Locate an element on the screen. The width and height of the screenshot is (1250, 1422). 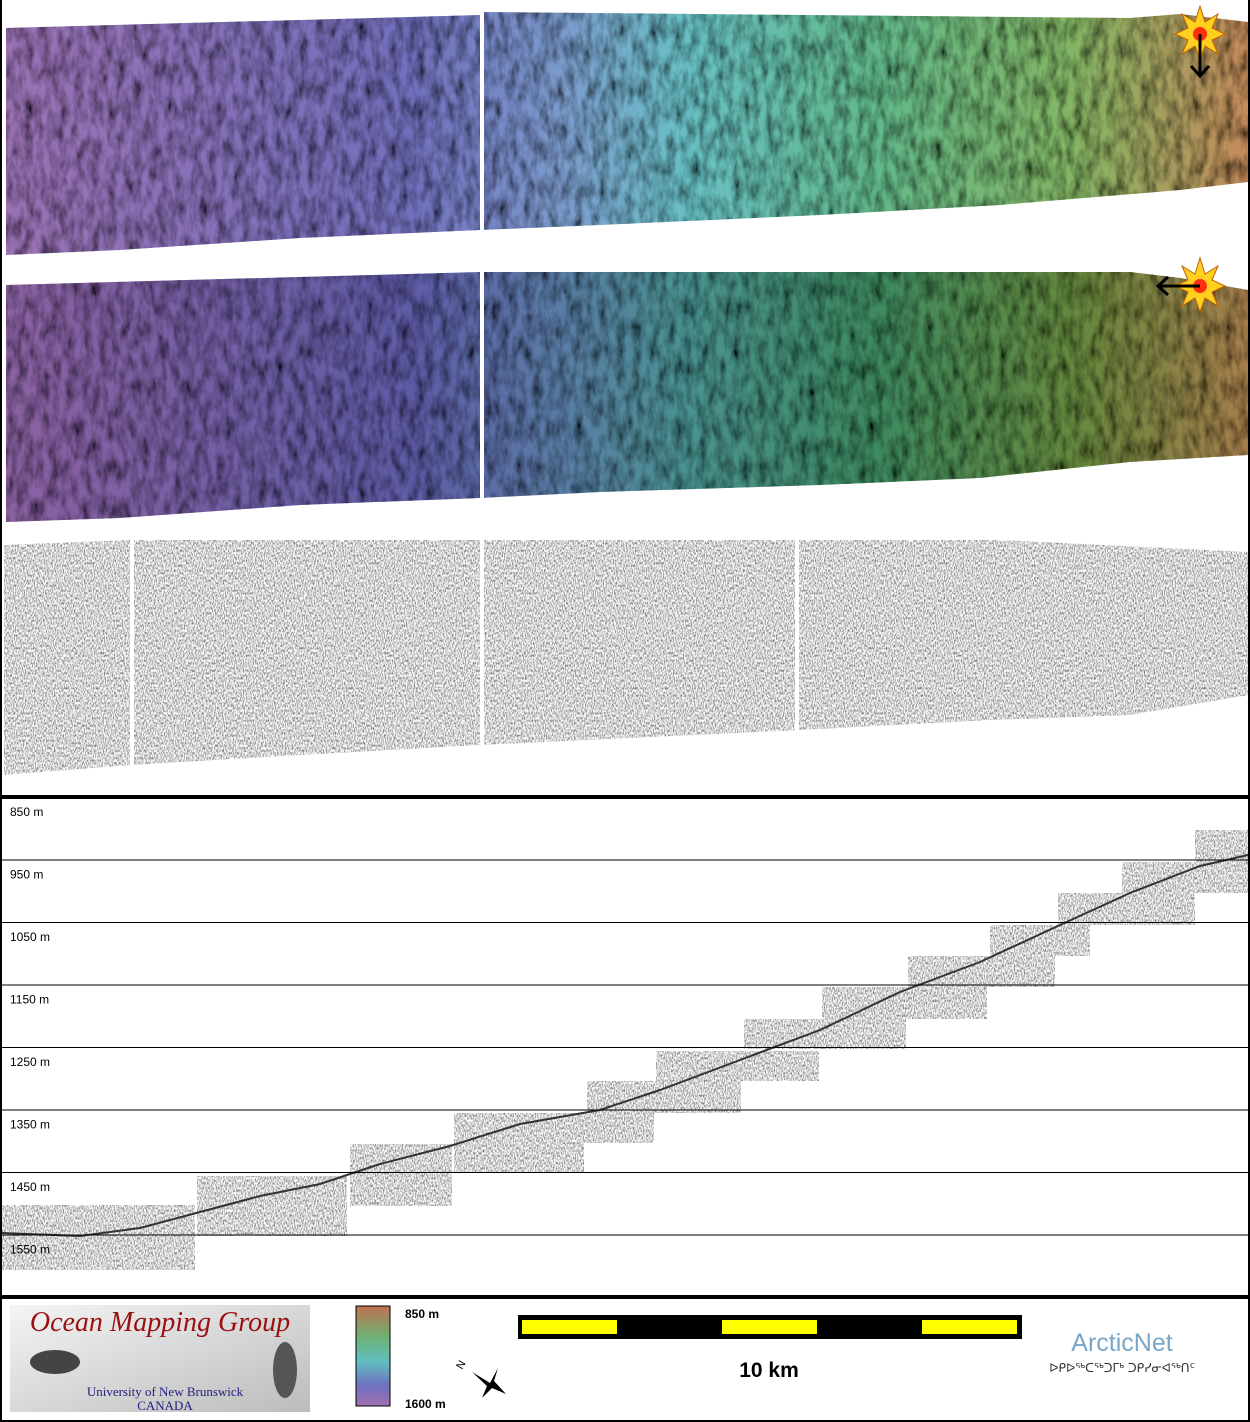
colorbar-top-label: 850 m is located at coordinates (422, 1314).